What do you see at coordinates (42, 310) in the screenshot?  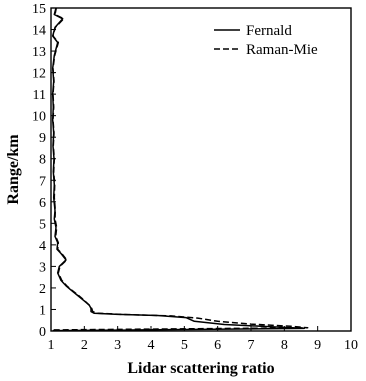 I see `y-tick-label: 1` at bounding box center [42, 310].